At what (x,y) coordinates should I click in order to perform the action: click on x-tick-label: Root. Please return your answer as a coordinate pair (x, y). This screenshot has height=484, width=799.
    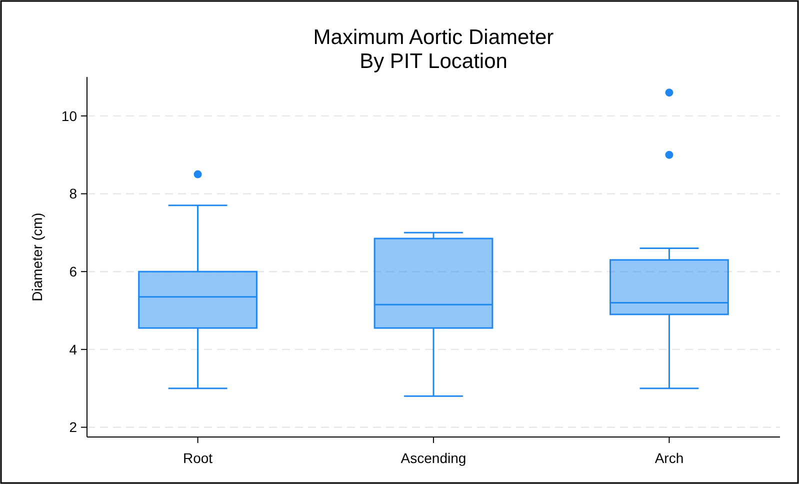
    Looking at the image, I should click on (197, 458).